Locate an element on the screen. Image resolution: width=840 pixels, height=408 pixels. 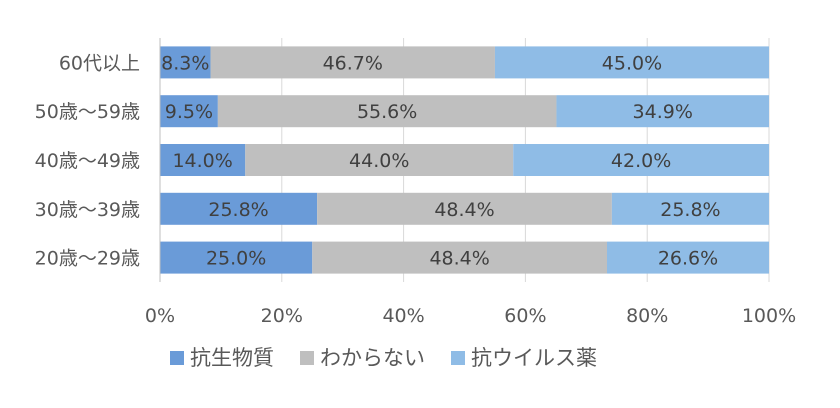
legend: 抗生物質 わからない 抗ウイルス薬 is located at coordinates (383, 358).